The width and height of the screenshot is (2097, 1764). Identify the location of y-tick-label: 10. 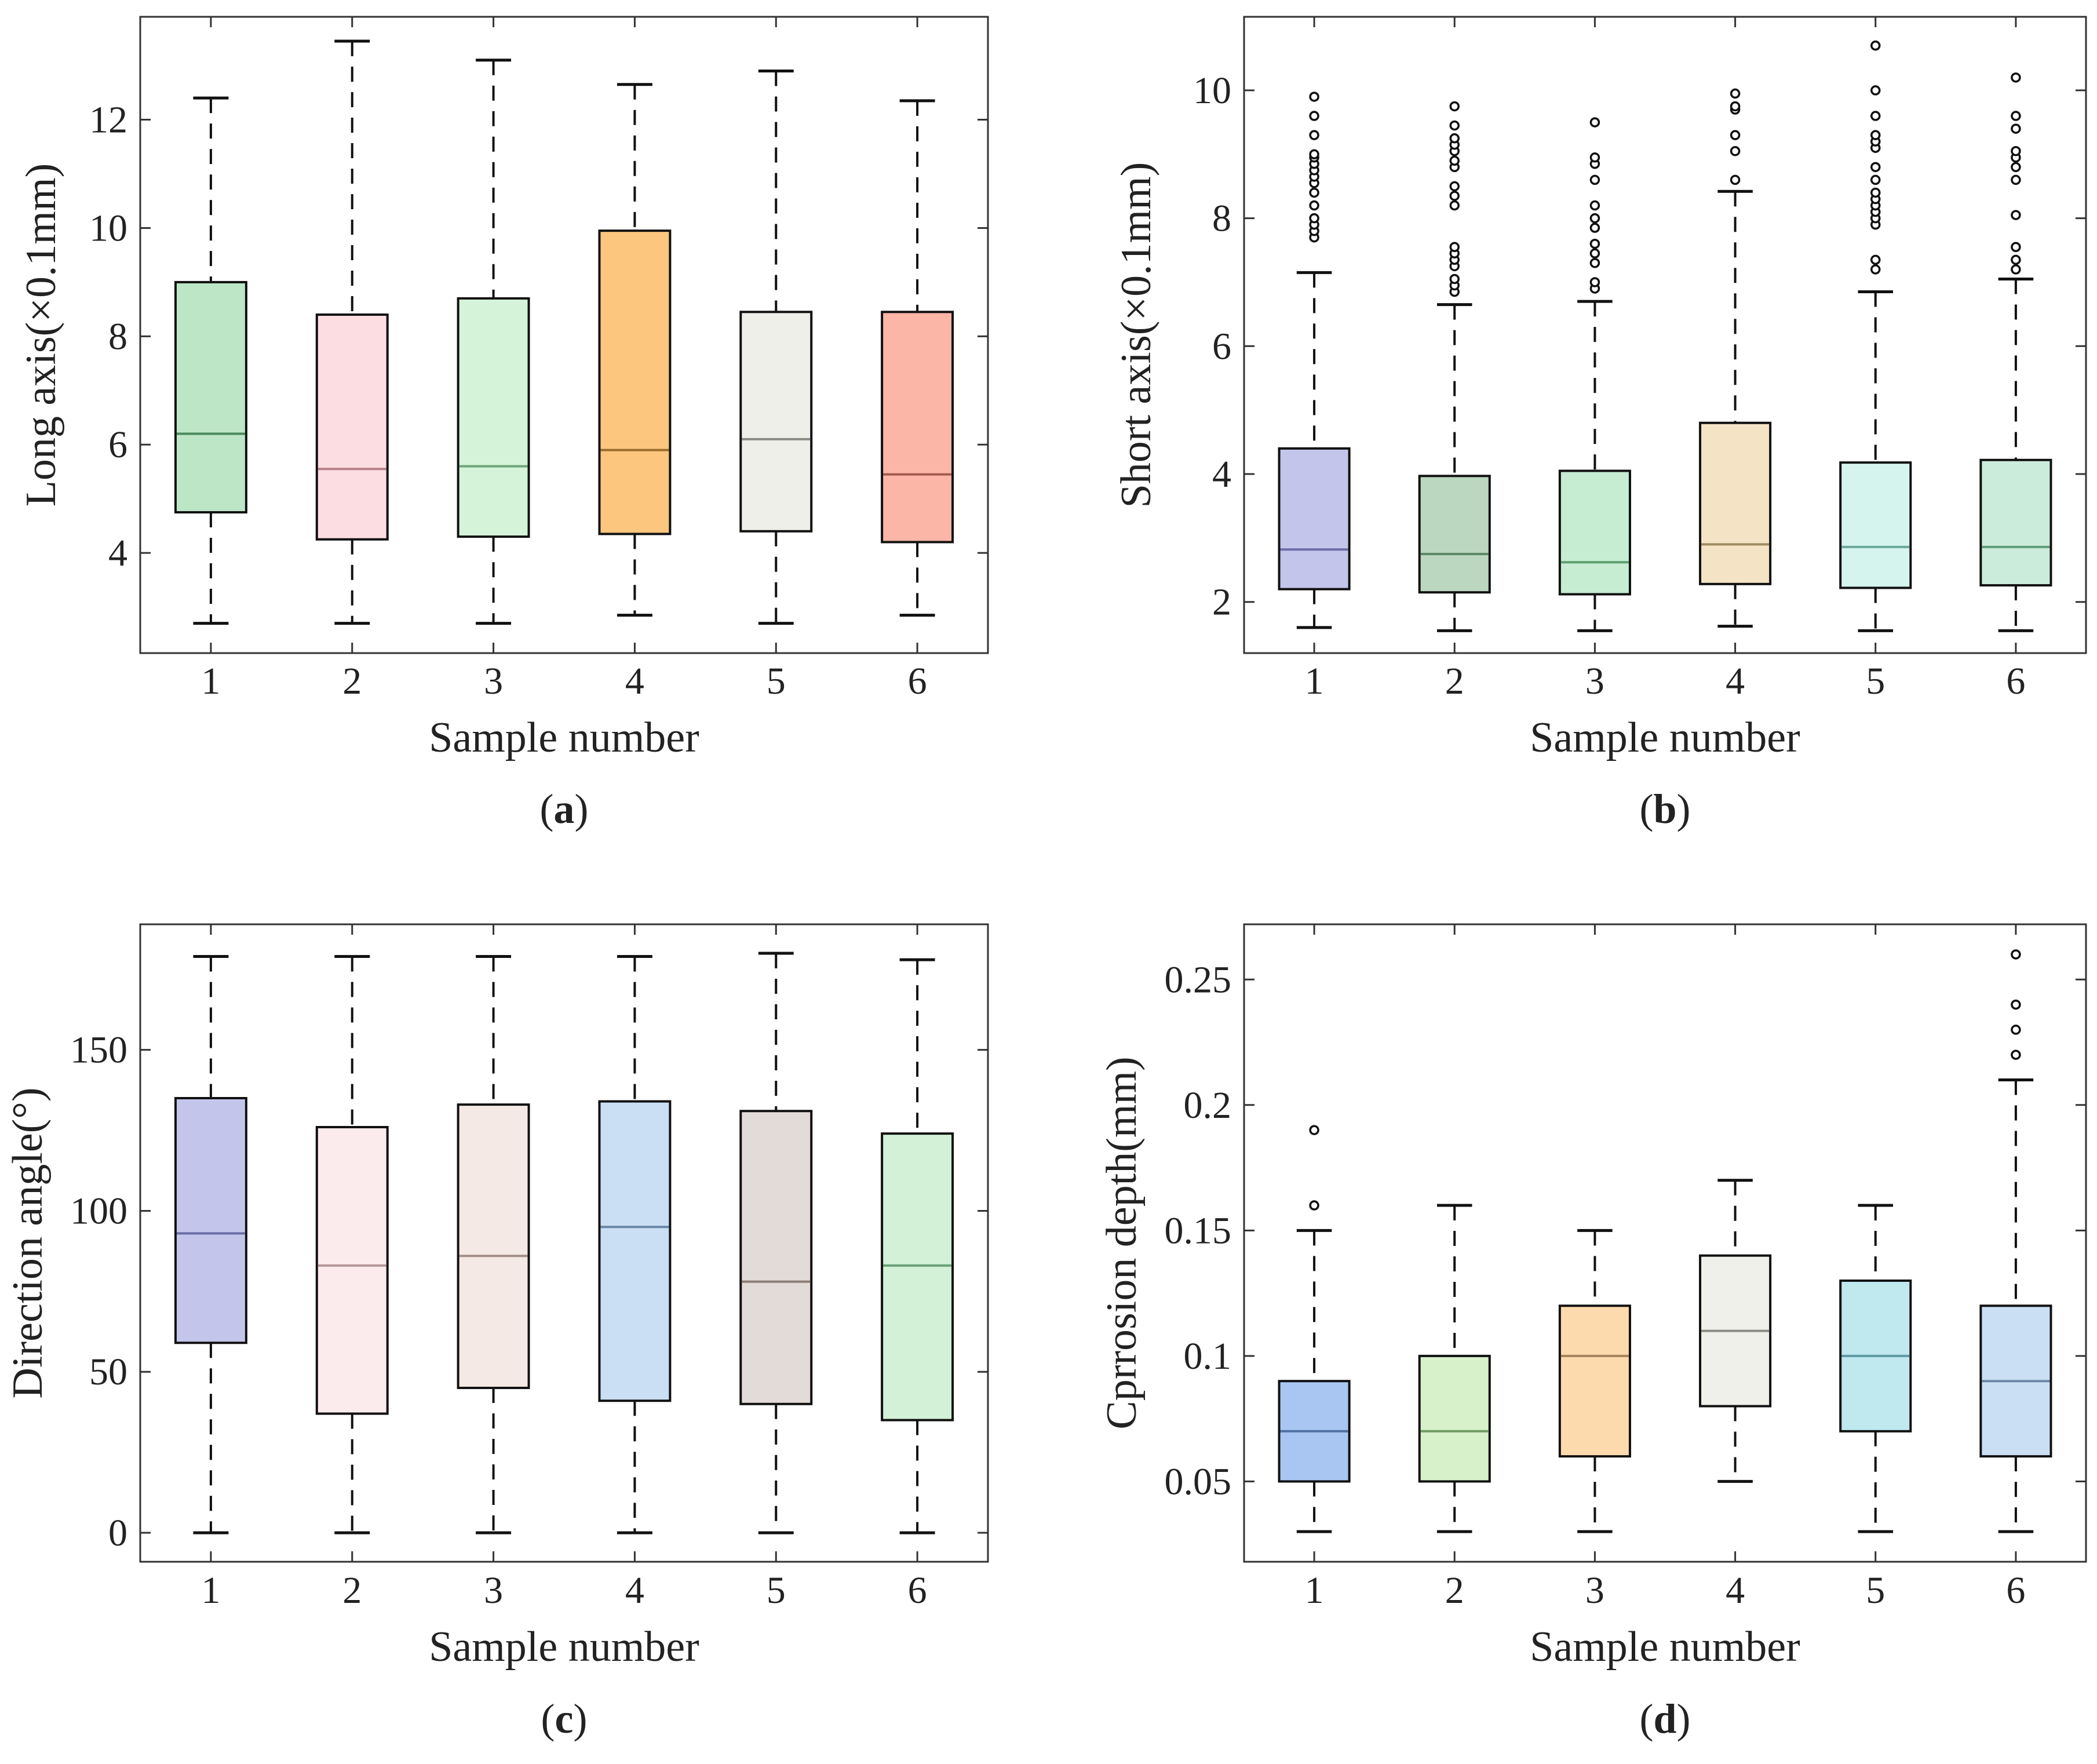
(108, 228).